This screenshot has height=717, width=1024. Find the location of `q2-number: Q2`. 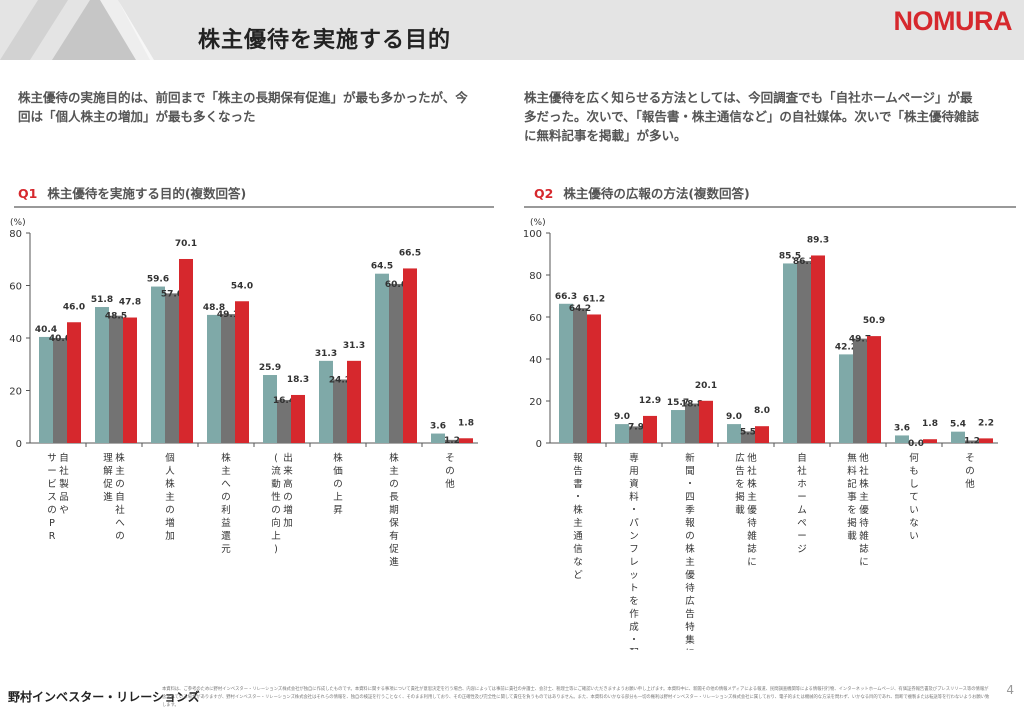

q2-number: Q2 is located at coordinates (544, 193).